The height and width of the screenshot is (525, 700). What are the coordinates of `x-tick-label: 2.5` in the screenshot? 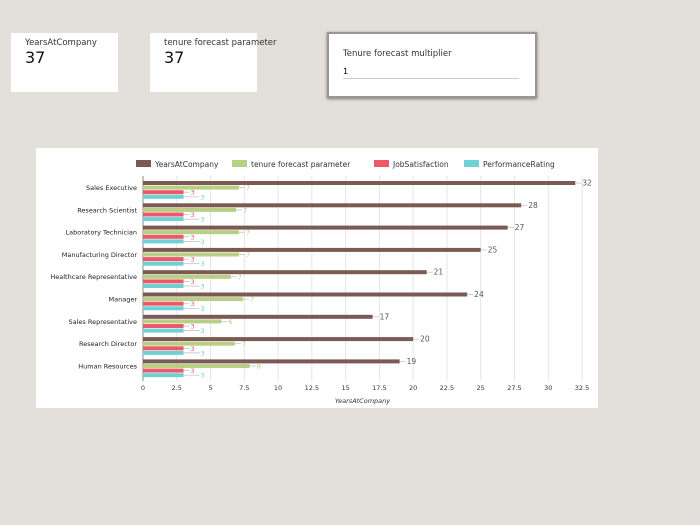 It's located at (177, 388).